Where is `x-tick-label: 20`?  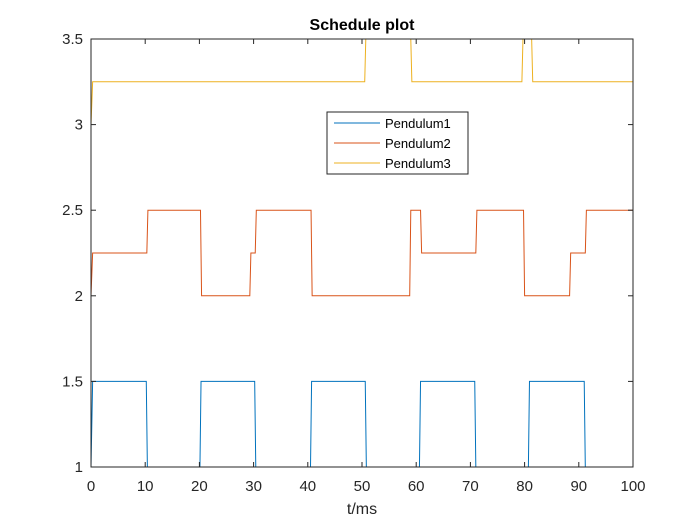
x-tick-label: 20 is located at coordinates (199, 486).